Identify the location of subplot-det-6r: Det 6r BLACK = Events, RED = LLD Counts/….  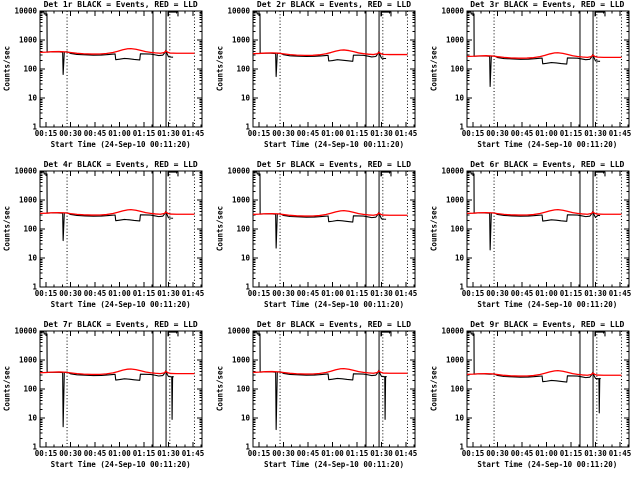
(533, 240).